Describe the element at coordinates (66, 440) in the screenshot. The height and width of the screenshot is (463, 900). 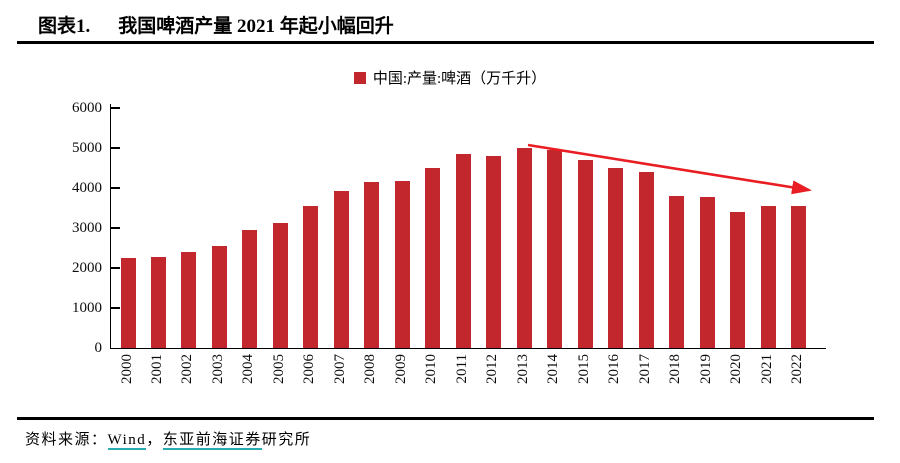
I see `source-prefix: 资料来源：` at that location.